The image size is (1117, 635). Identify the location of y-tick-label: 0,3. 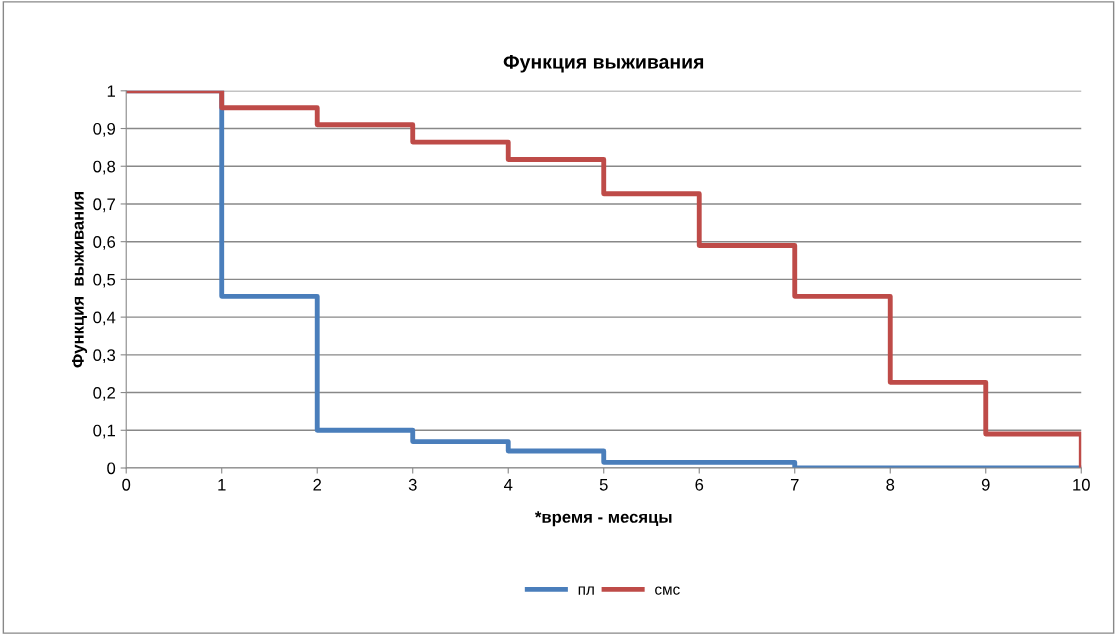
(104, 356).